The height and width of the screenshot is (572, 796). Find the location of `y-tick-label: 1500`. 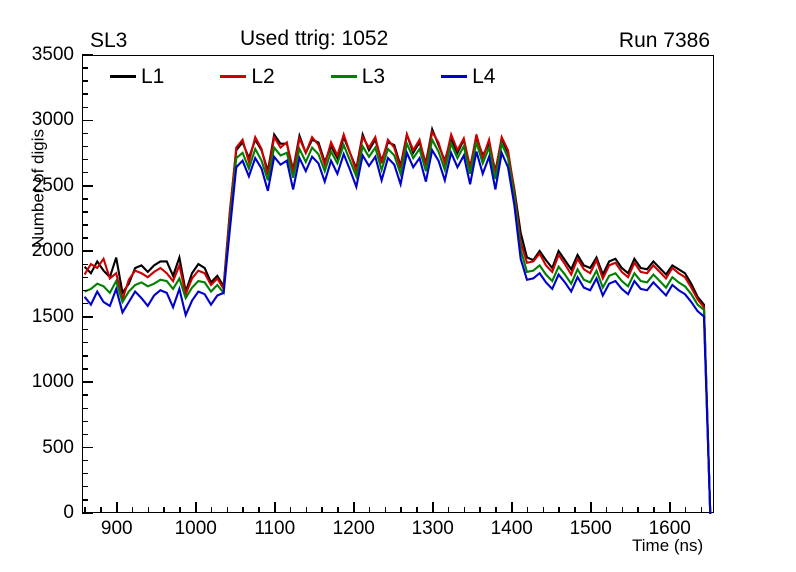

y-tick-label: 1500 is located at coordinates (52, 316).